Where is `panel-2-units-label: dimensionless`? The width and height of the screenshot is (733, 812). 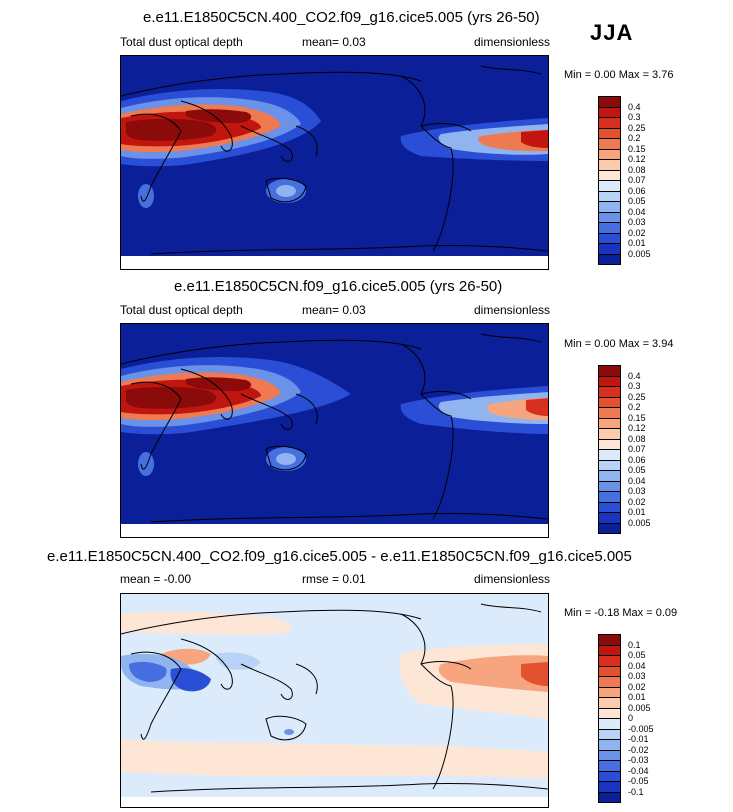
panel-2-units-label: dimensionless is located at coordinates (512, 310).